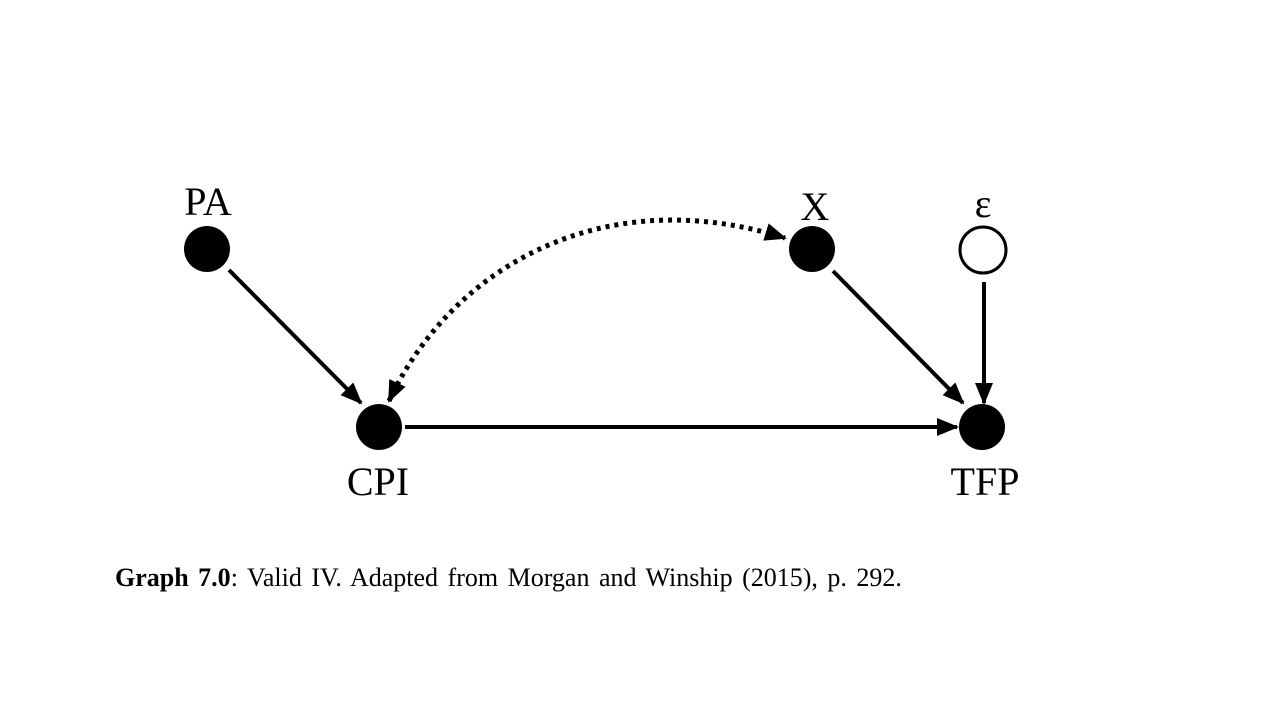 The height and width of the screenshot is (720, 1280). I want to click on node-label-tfp: TFP, so click(985, 481).